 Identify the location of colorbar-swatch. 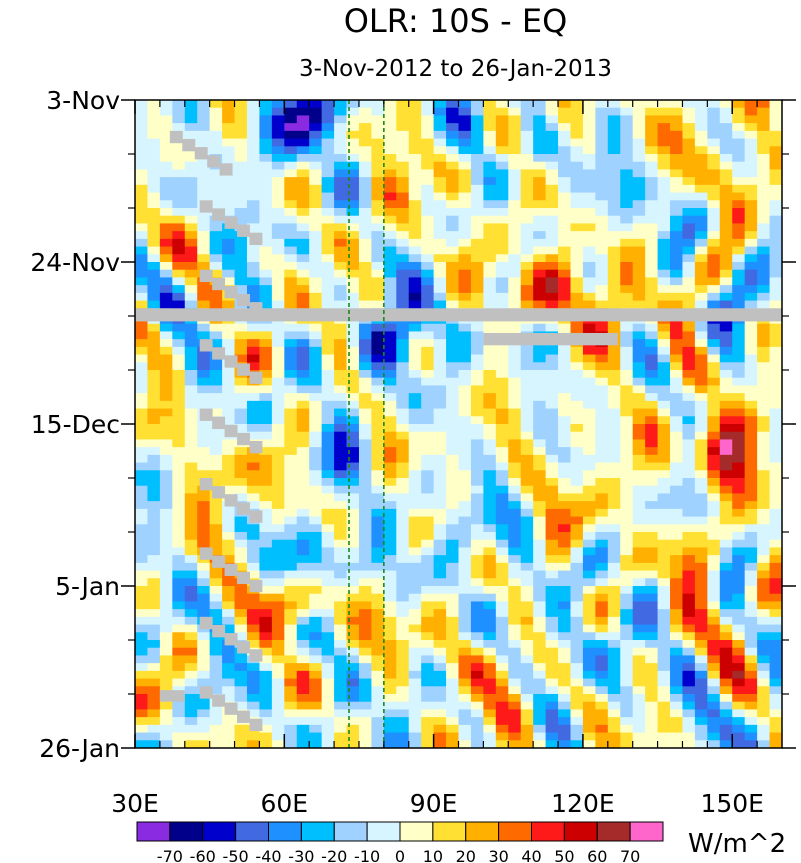
(482, 831).